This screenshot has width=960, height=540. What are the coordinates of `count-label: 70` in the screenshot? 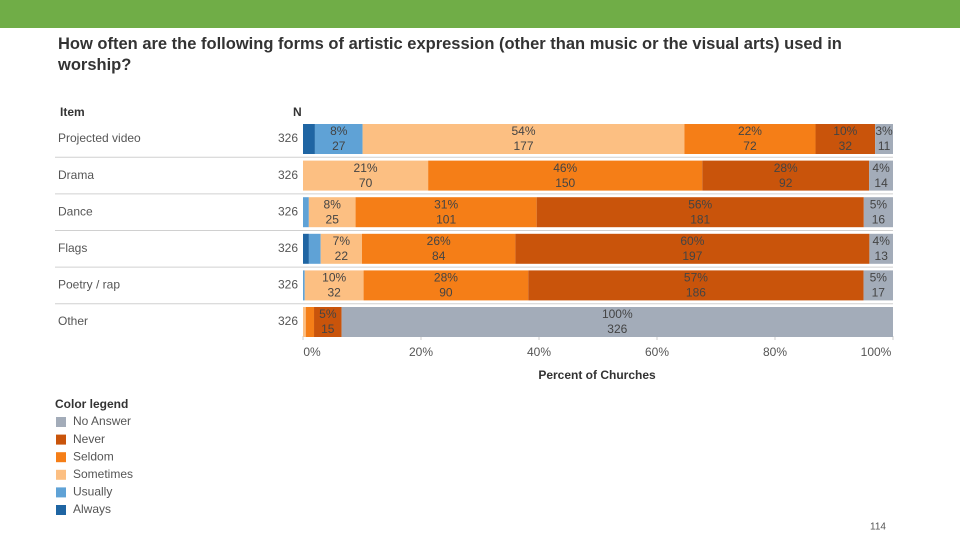 It's located at (366, 183).